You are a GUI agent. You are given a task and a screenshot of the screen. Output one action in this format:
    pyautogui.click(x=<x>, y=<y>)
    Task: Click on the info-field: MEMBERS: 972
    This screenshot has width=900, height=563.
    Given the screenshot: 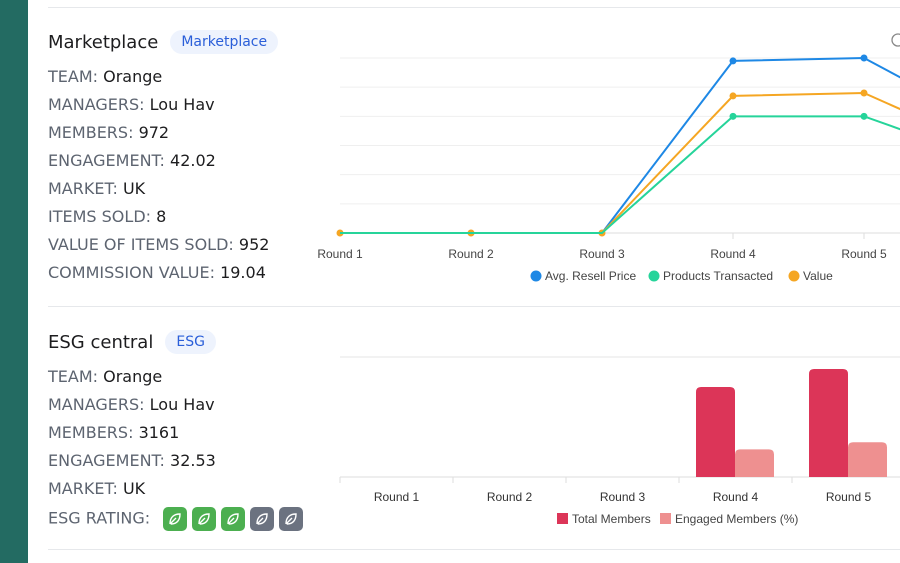 What is the action you would take?
    pyautogui.click(x=108, y=132)
    